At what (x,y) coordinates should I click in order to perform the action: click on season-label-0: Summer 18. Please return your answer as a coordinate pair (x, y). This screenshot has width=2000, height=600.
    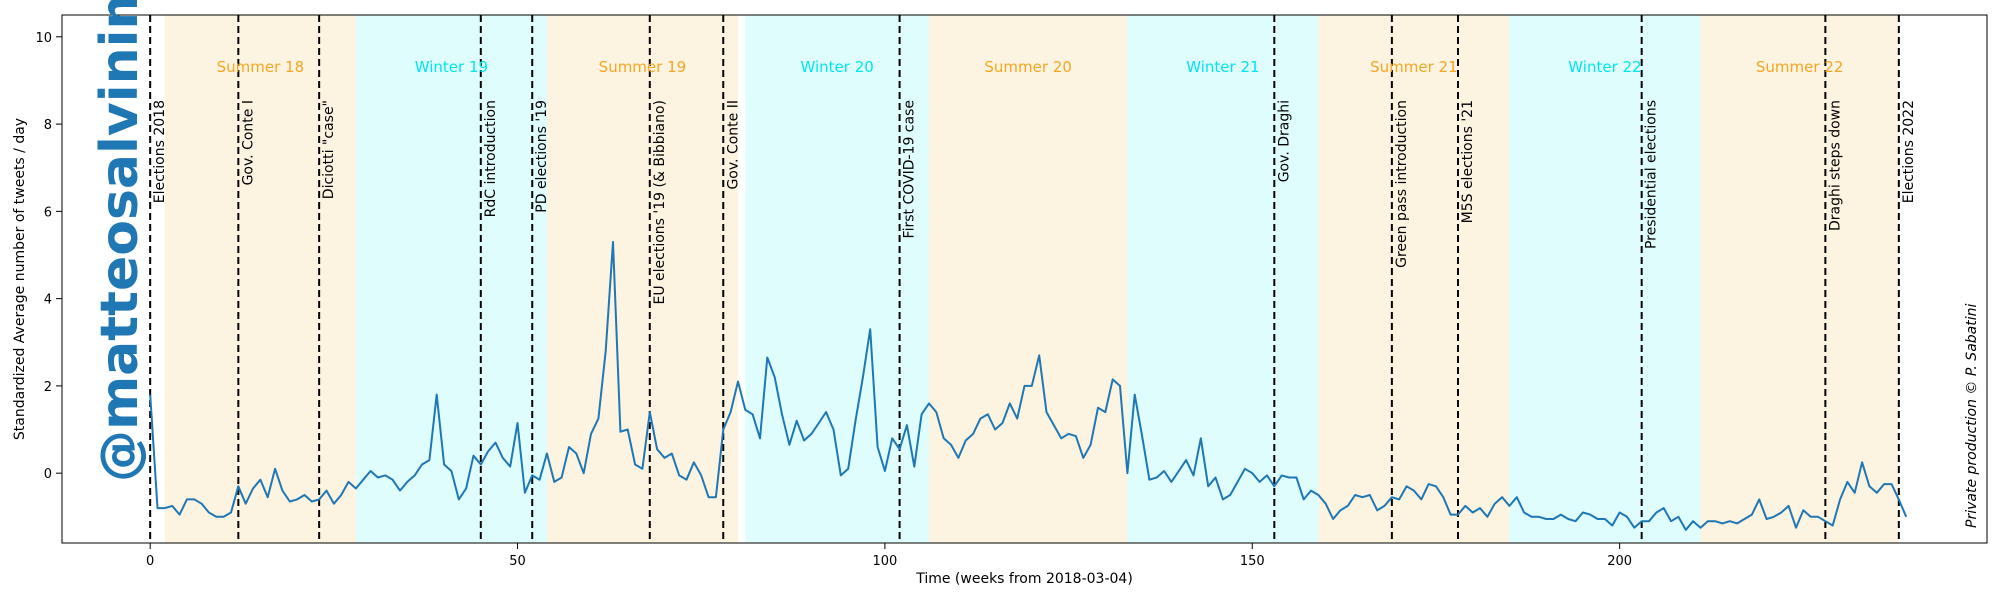
    Looking at the image, I should click on (261, 67).